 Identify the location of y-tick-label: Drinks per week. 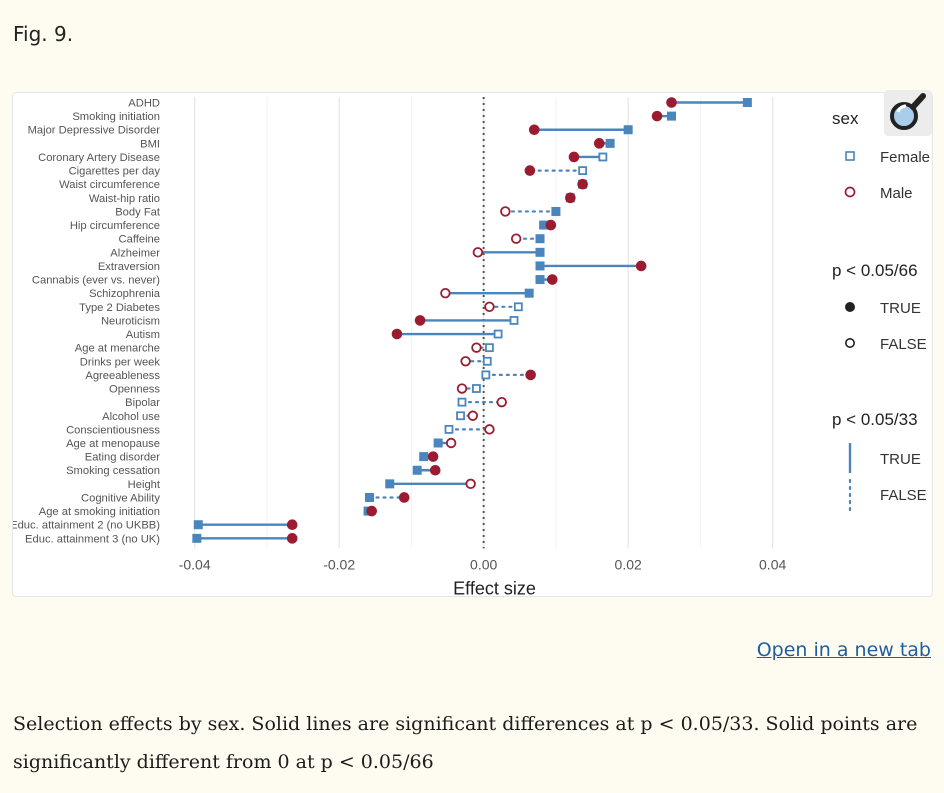
(120, 362).